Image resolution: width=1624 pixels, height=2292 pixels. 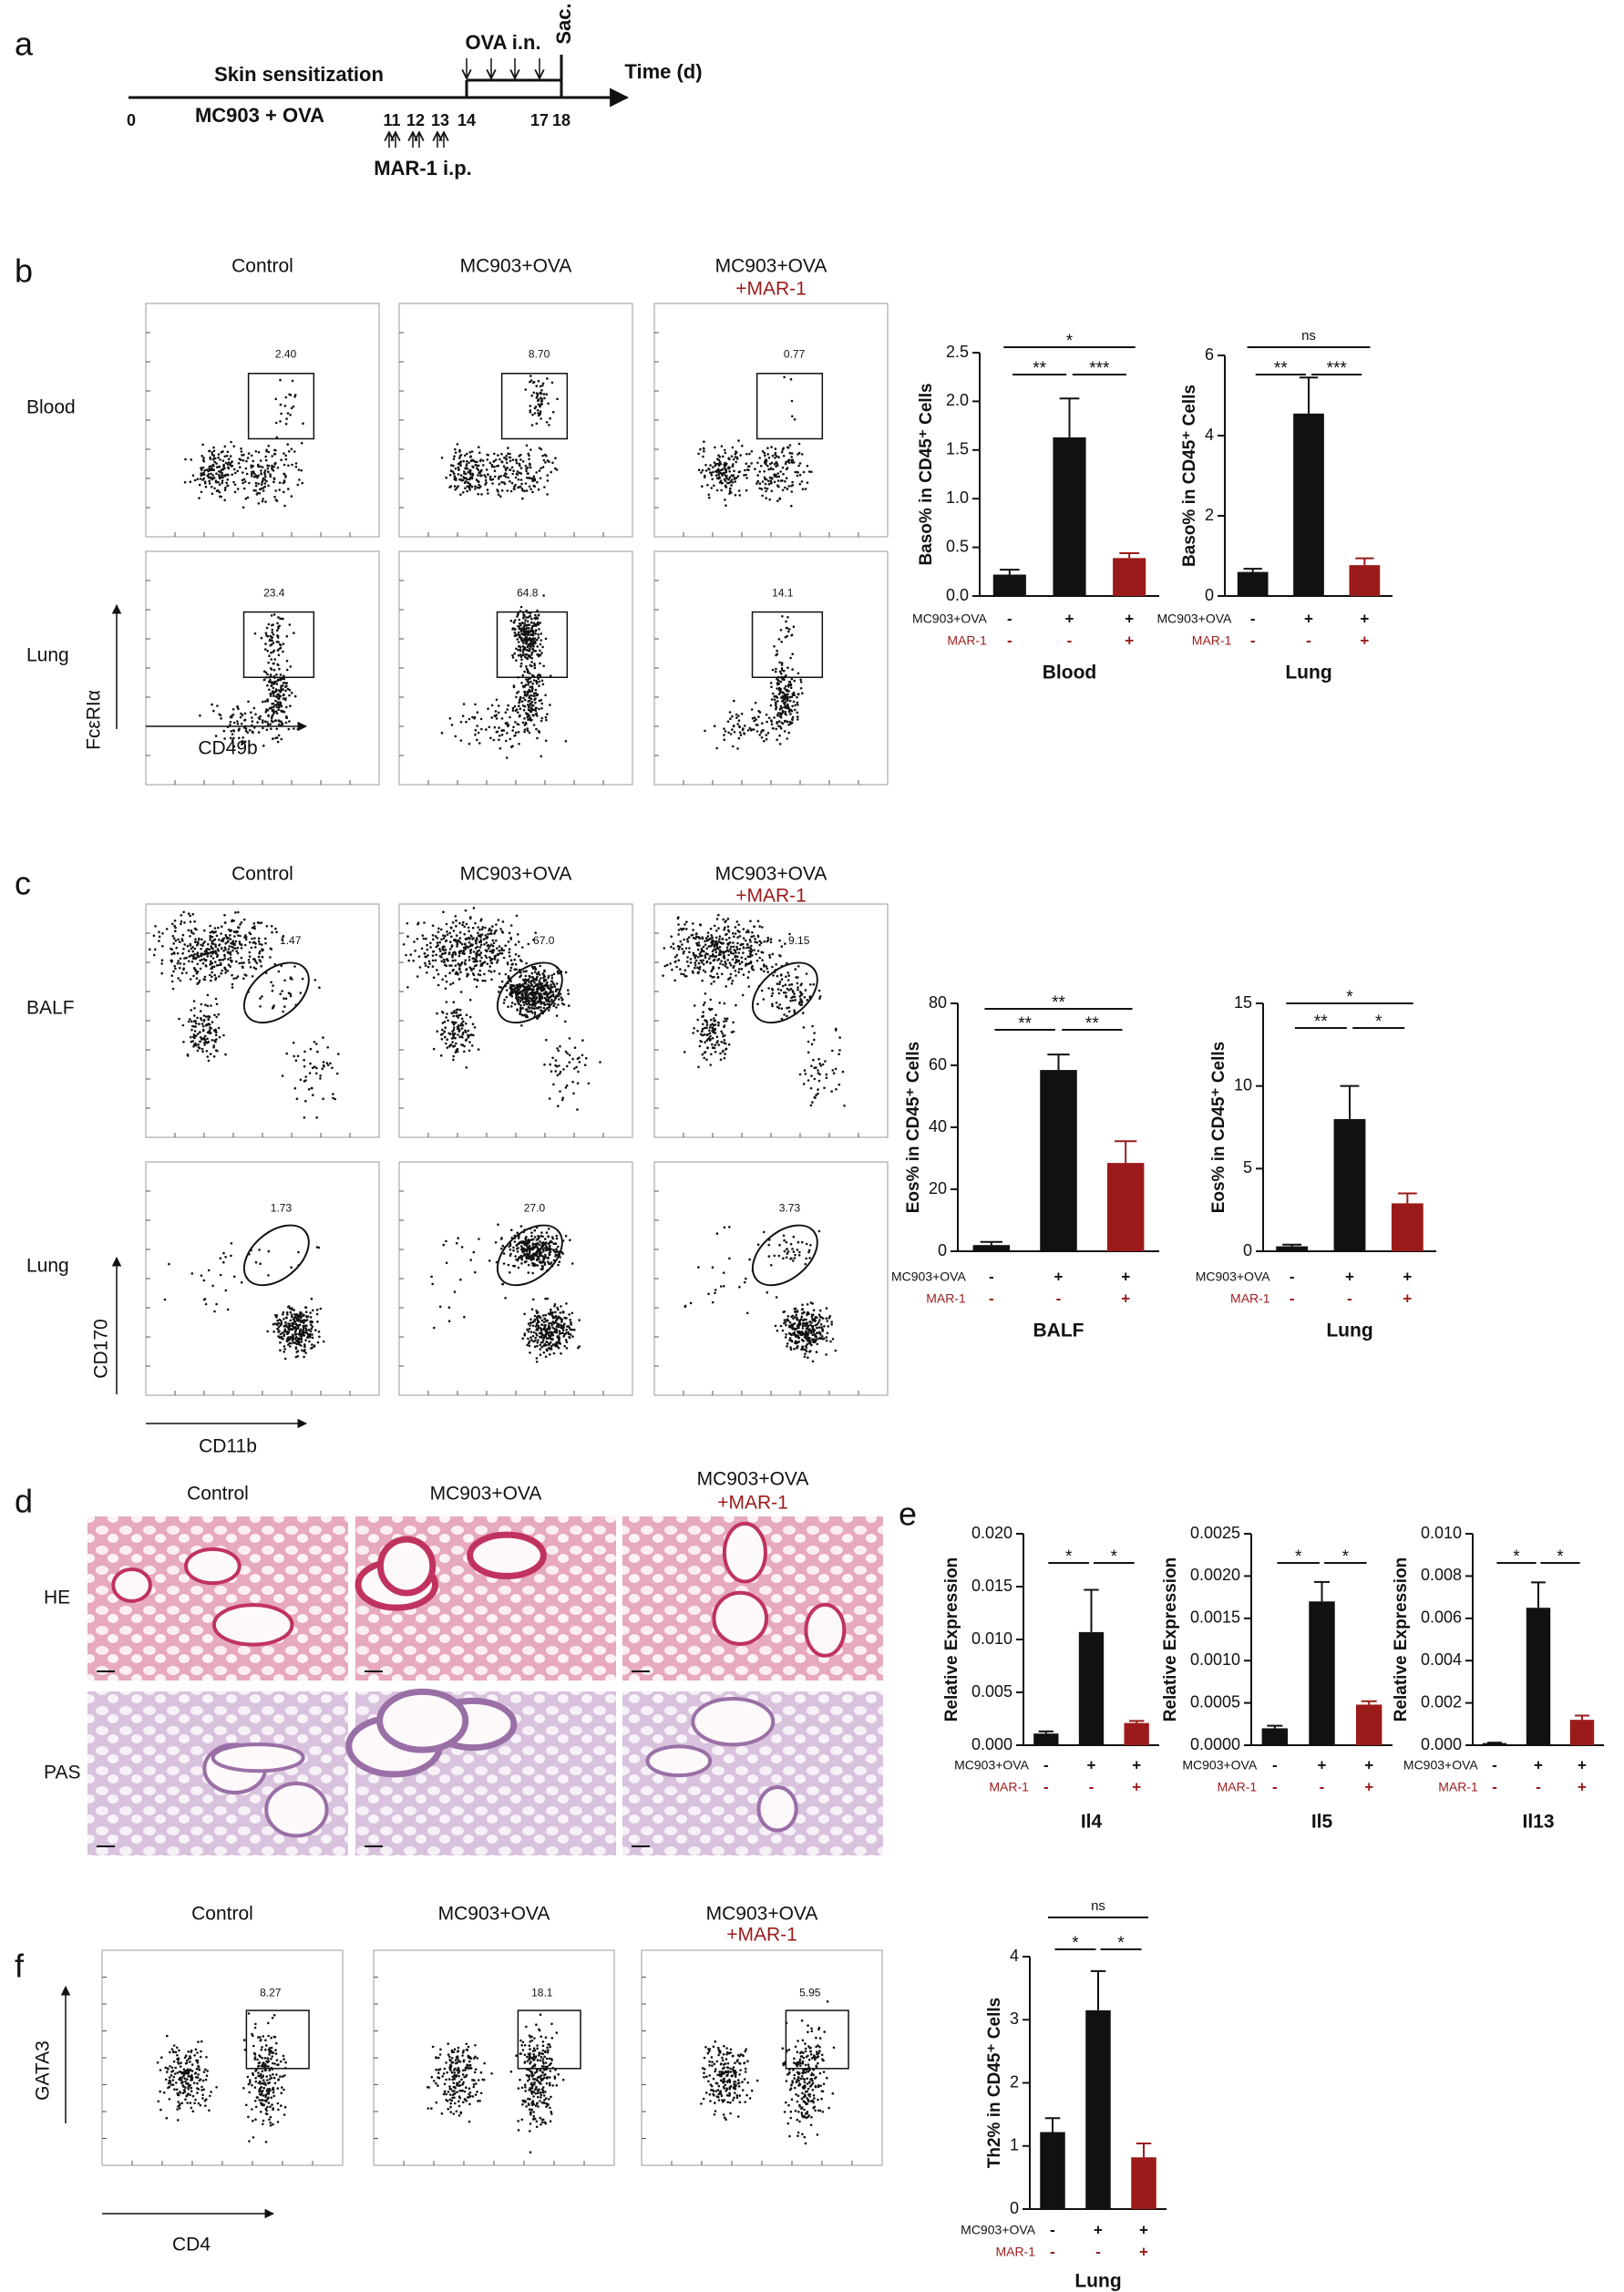 I want to click on gate-value: 0.77, so click(x=795, y=353).